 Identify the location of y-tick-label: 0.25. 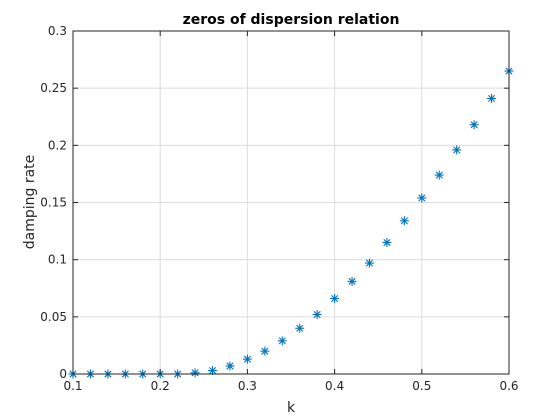
(53, 88).